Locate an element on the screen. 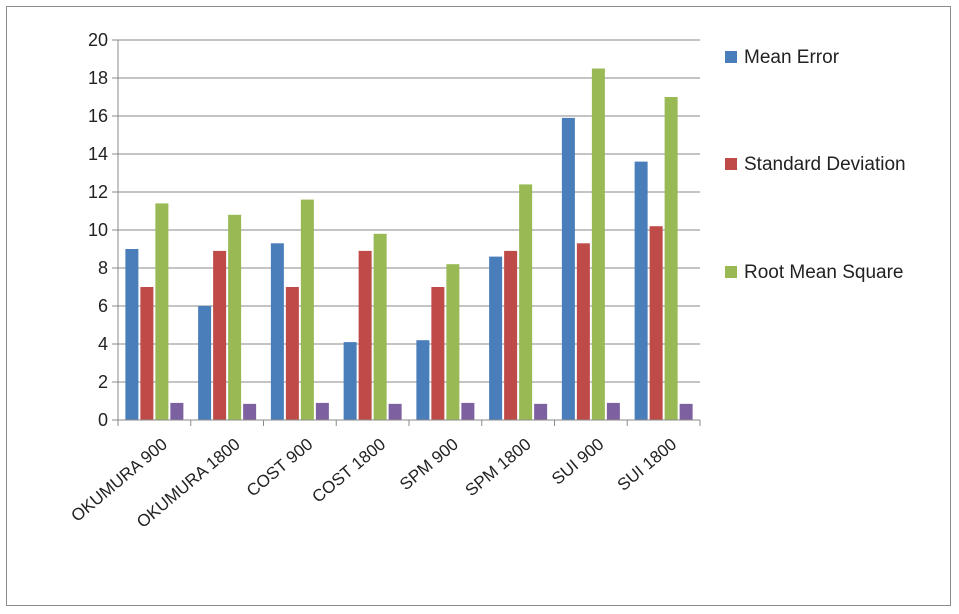 Image resolution: width=959 pixels, height=614 pixels. y-tick-label: 12 is located at coordinates (98, 192).